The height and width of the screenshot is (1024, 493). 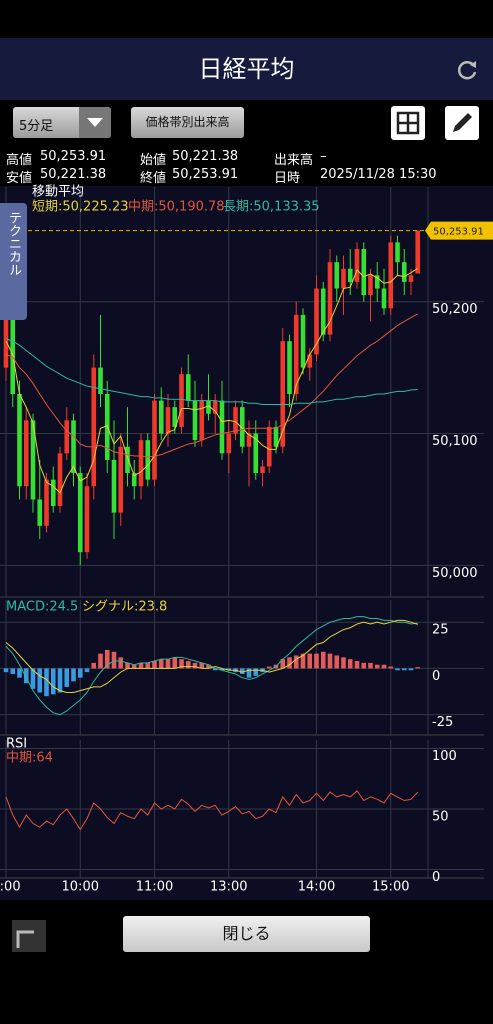 What do you see at coordinates (29, 936) in the screenshot?
I see `back-icon` at bounding box center [29, 936].